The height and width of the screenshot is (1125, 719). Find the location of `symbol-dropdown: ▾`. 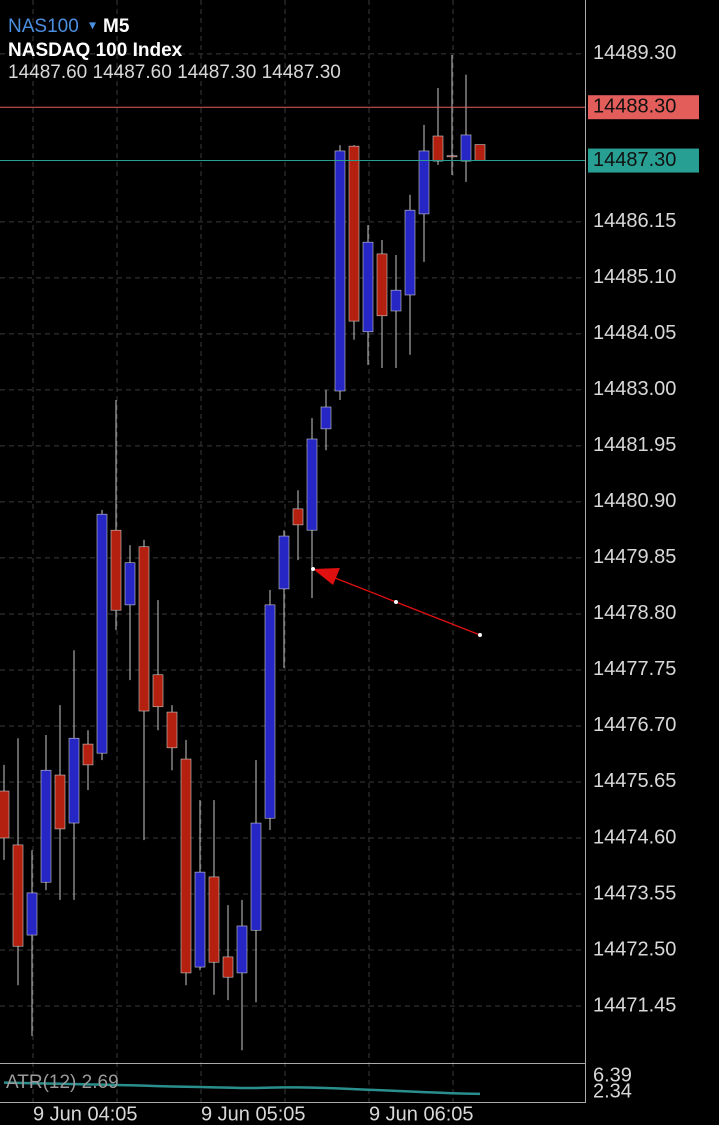

symbol-dropdown: ▾ is located at coordinates (92, 25).